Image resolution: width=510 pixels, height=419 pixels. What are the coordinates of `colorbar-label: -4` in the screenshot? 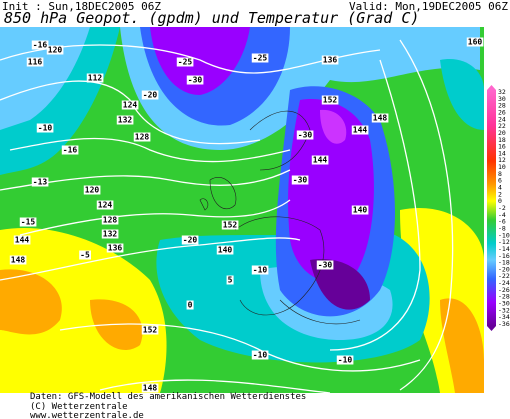 It's located at (502, 215).